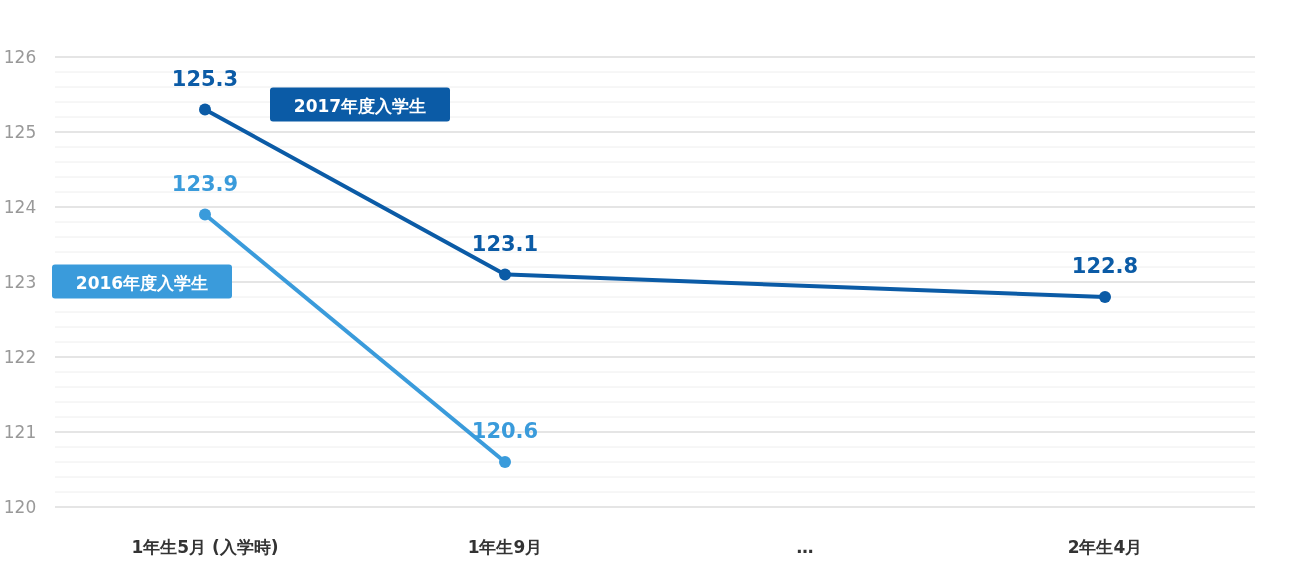  What do you see at coordinates (20, 282) in the screenshot?
I see `y-tick-label: 123` at bounding box center [20, 282].